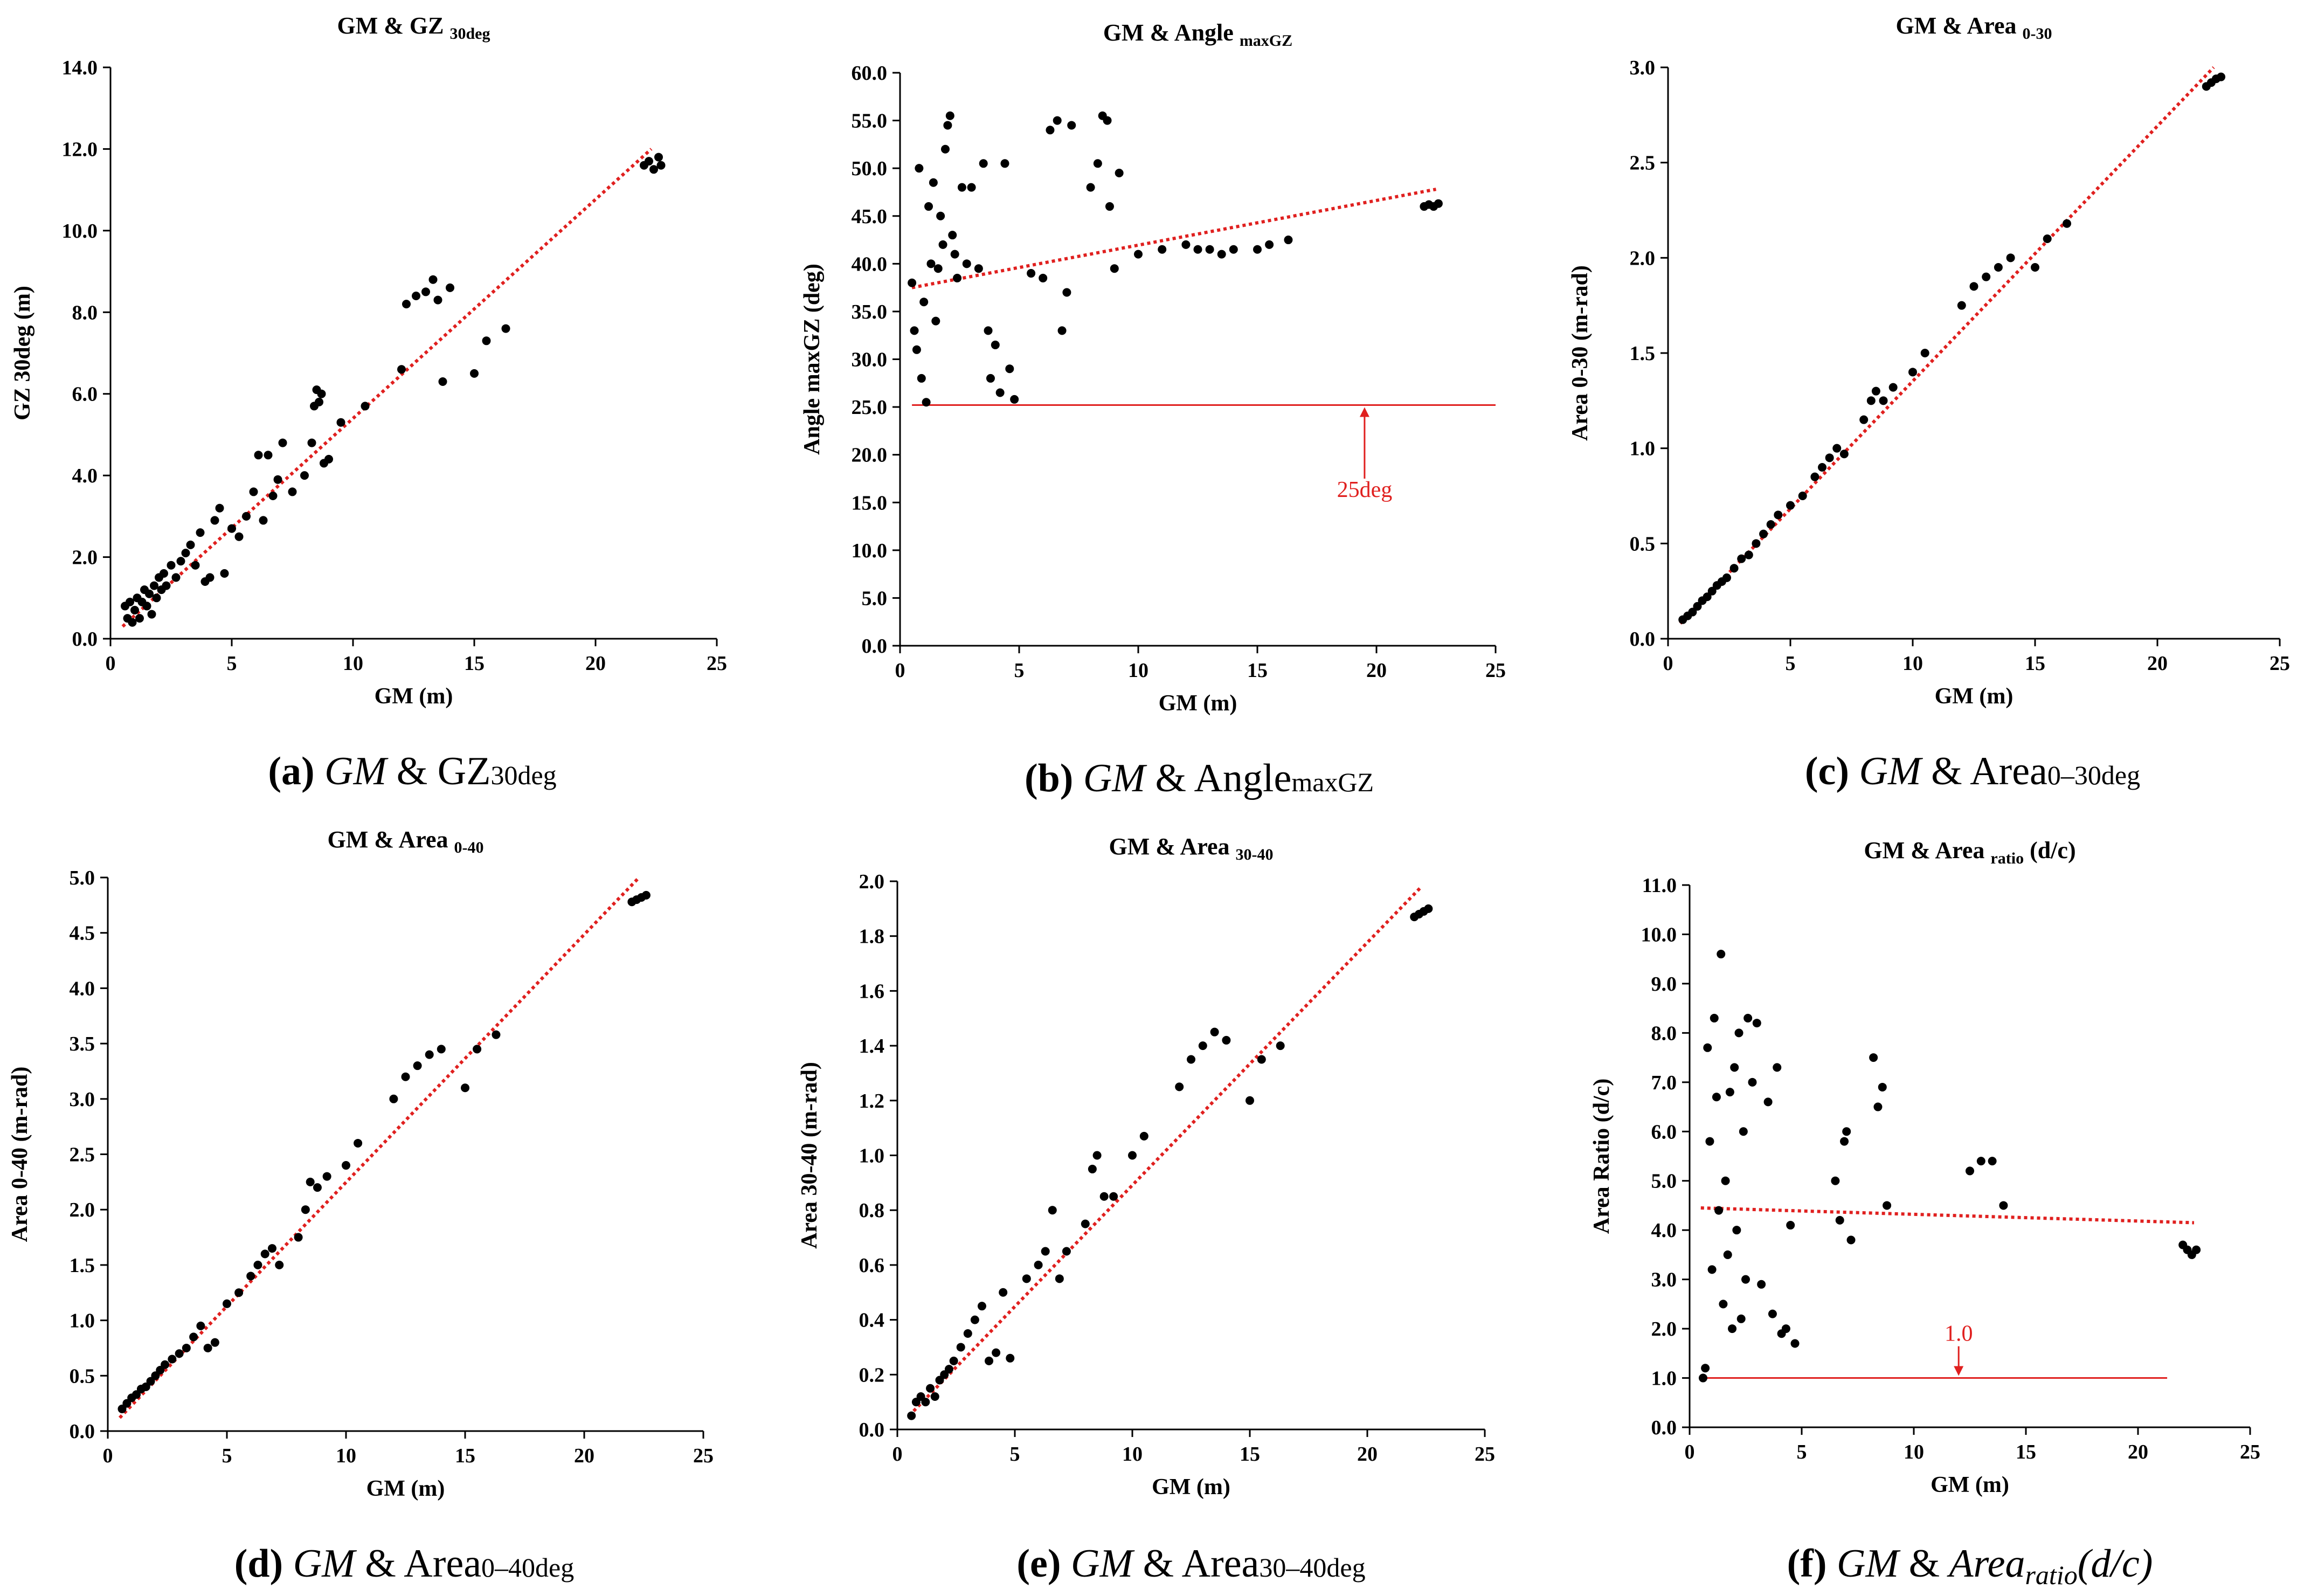 This screenshot has width=2304, height=1596. Describe the element at coordinates (1969, 852) in the screenshot. I see `chart-title: GM & Area ratio (d/c)` at that location.